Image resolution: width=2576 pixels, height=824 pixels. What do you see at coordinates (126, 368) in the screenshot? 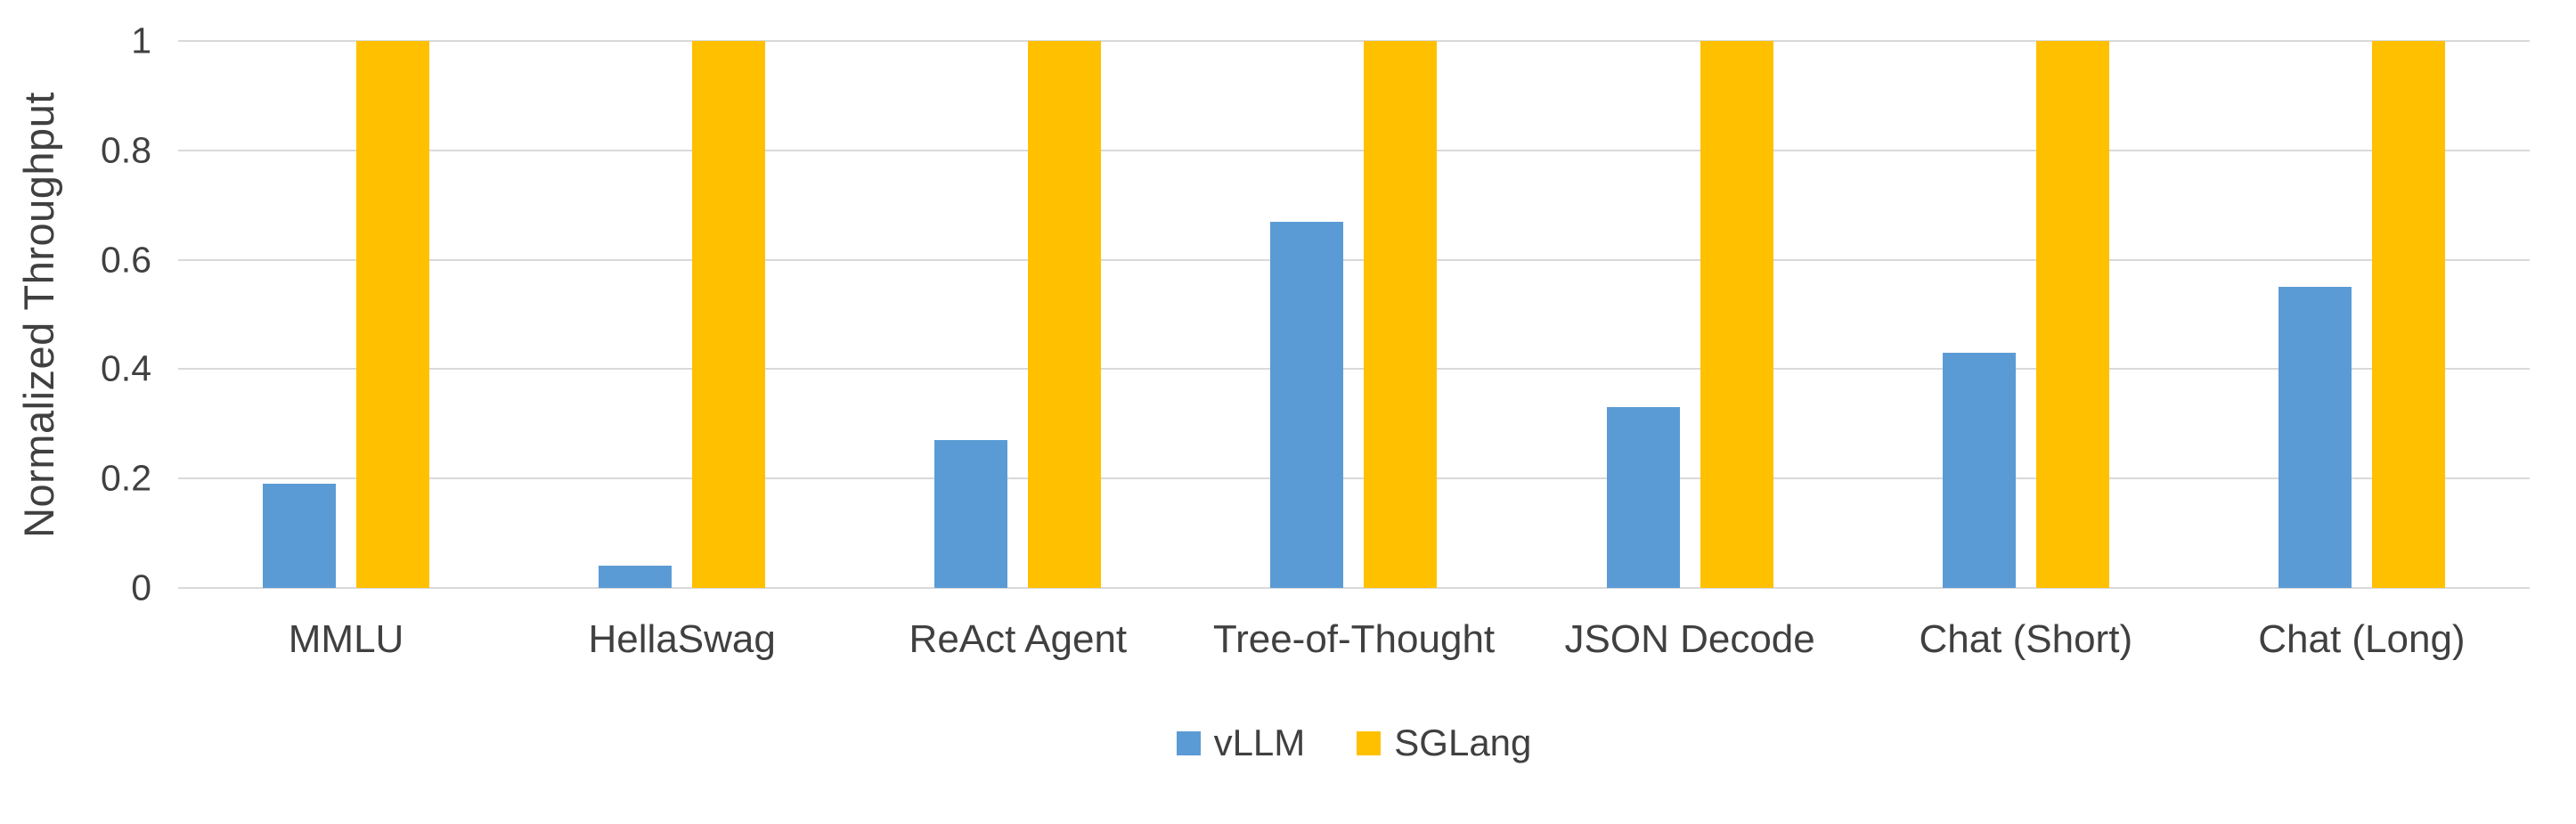
I see `y-tick-label: 0.4` at bounding box center [126, 368].